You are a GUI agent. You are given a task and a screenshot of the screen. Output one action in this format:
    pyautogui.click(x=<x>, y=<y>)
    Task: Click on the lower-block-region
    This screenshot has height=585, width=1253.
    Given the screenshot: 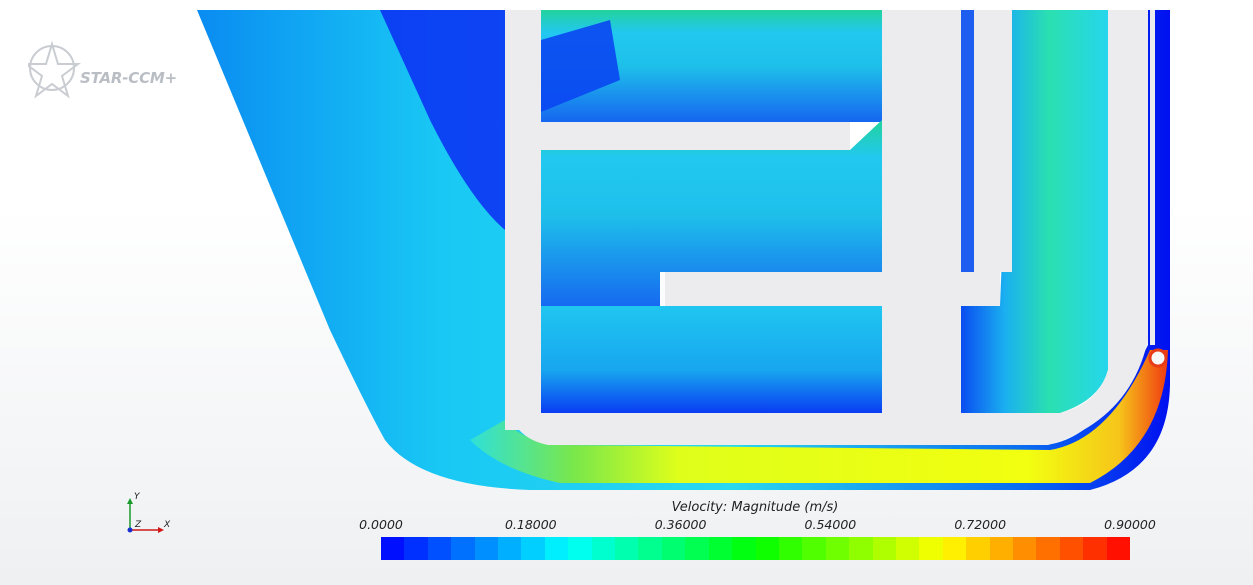 What is the action you would take?
    pyautogui.click(x=711, y=359)
    